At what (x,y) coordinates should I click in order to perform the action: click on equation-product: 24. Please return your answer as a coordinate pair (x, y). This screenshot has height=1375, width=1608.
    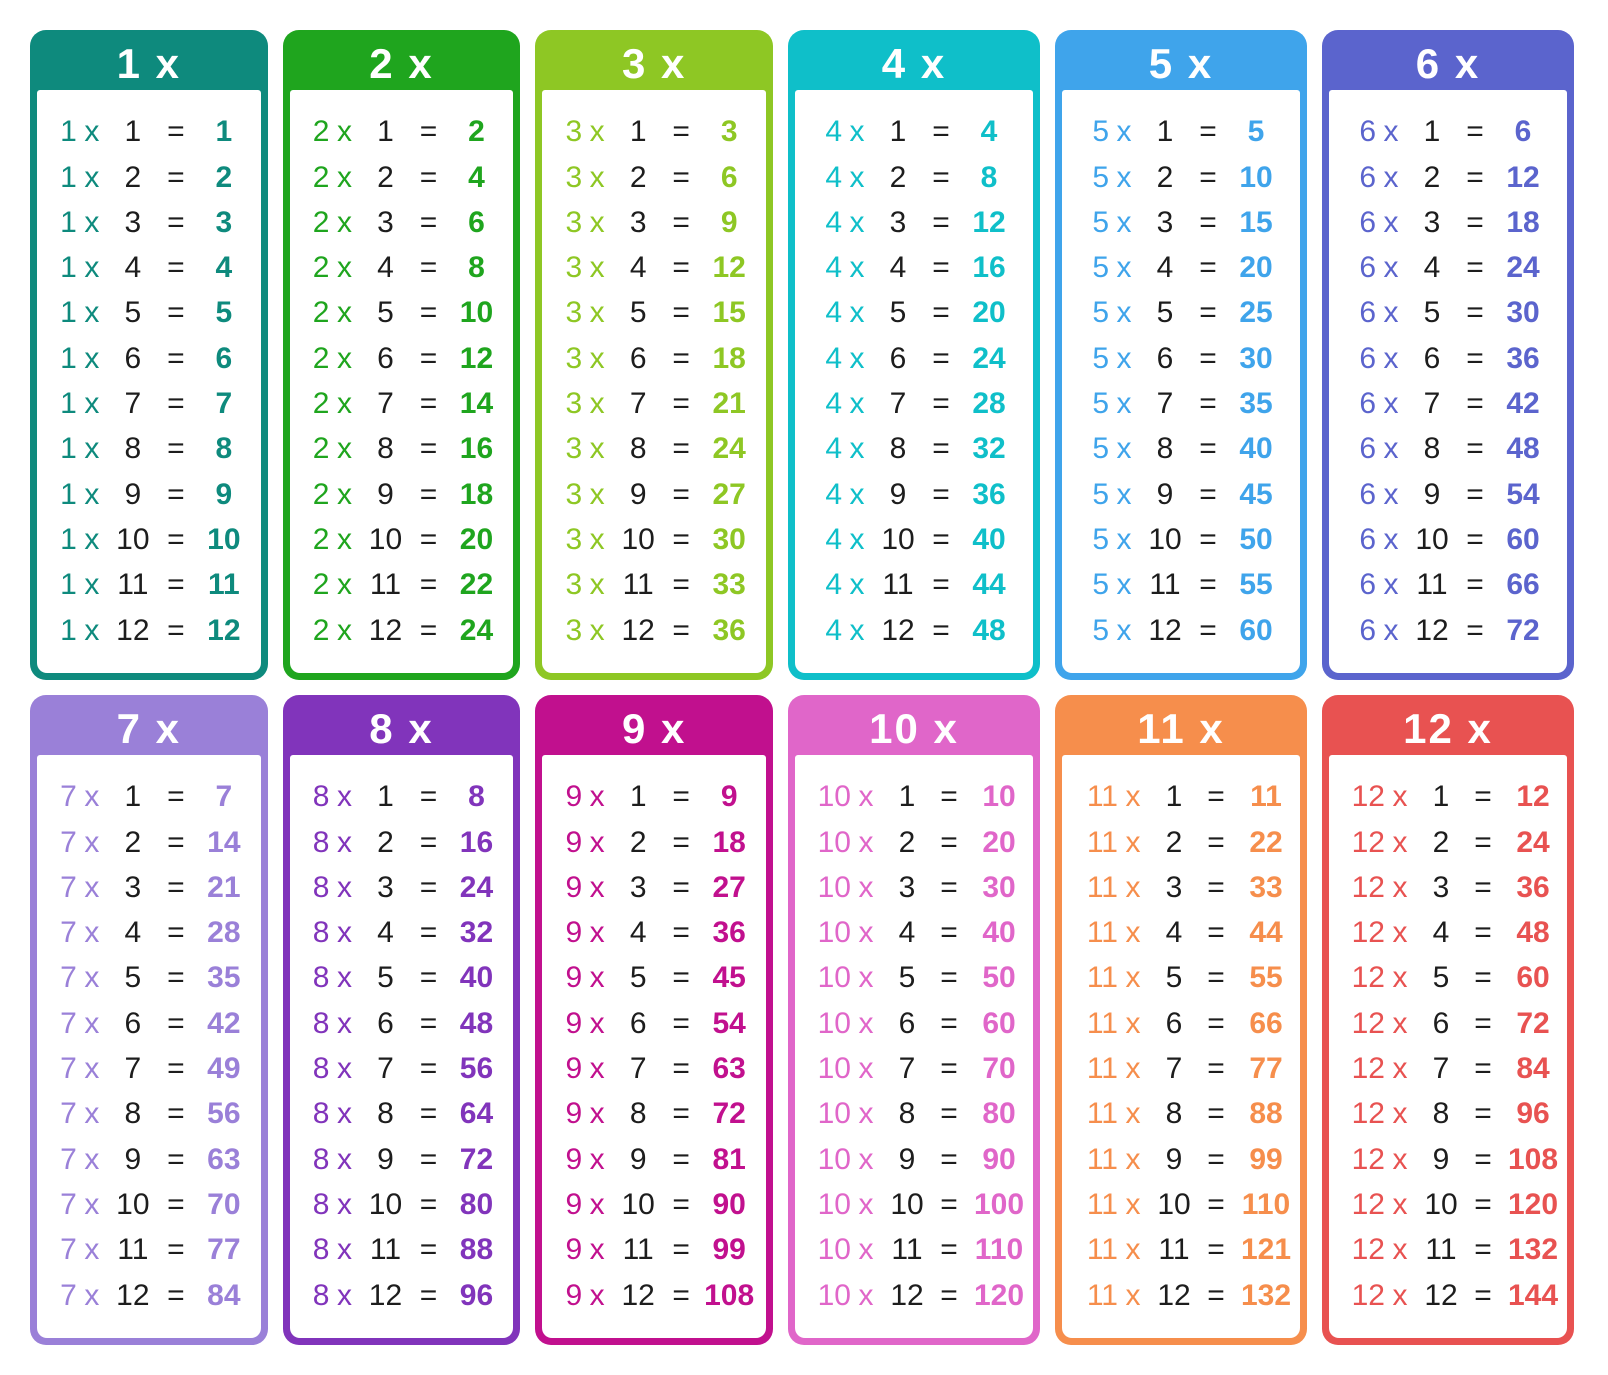
    Looking at the image, I should click on (476, 630).